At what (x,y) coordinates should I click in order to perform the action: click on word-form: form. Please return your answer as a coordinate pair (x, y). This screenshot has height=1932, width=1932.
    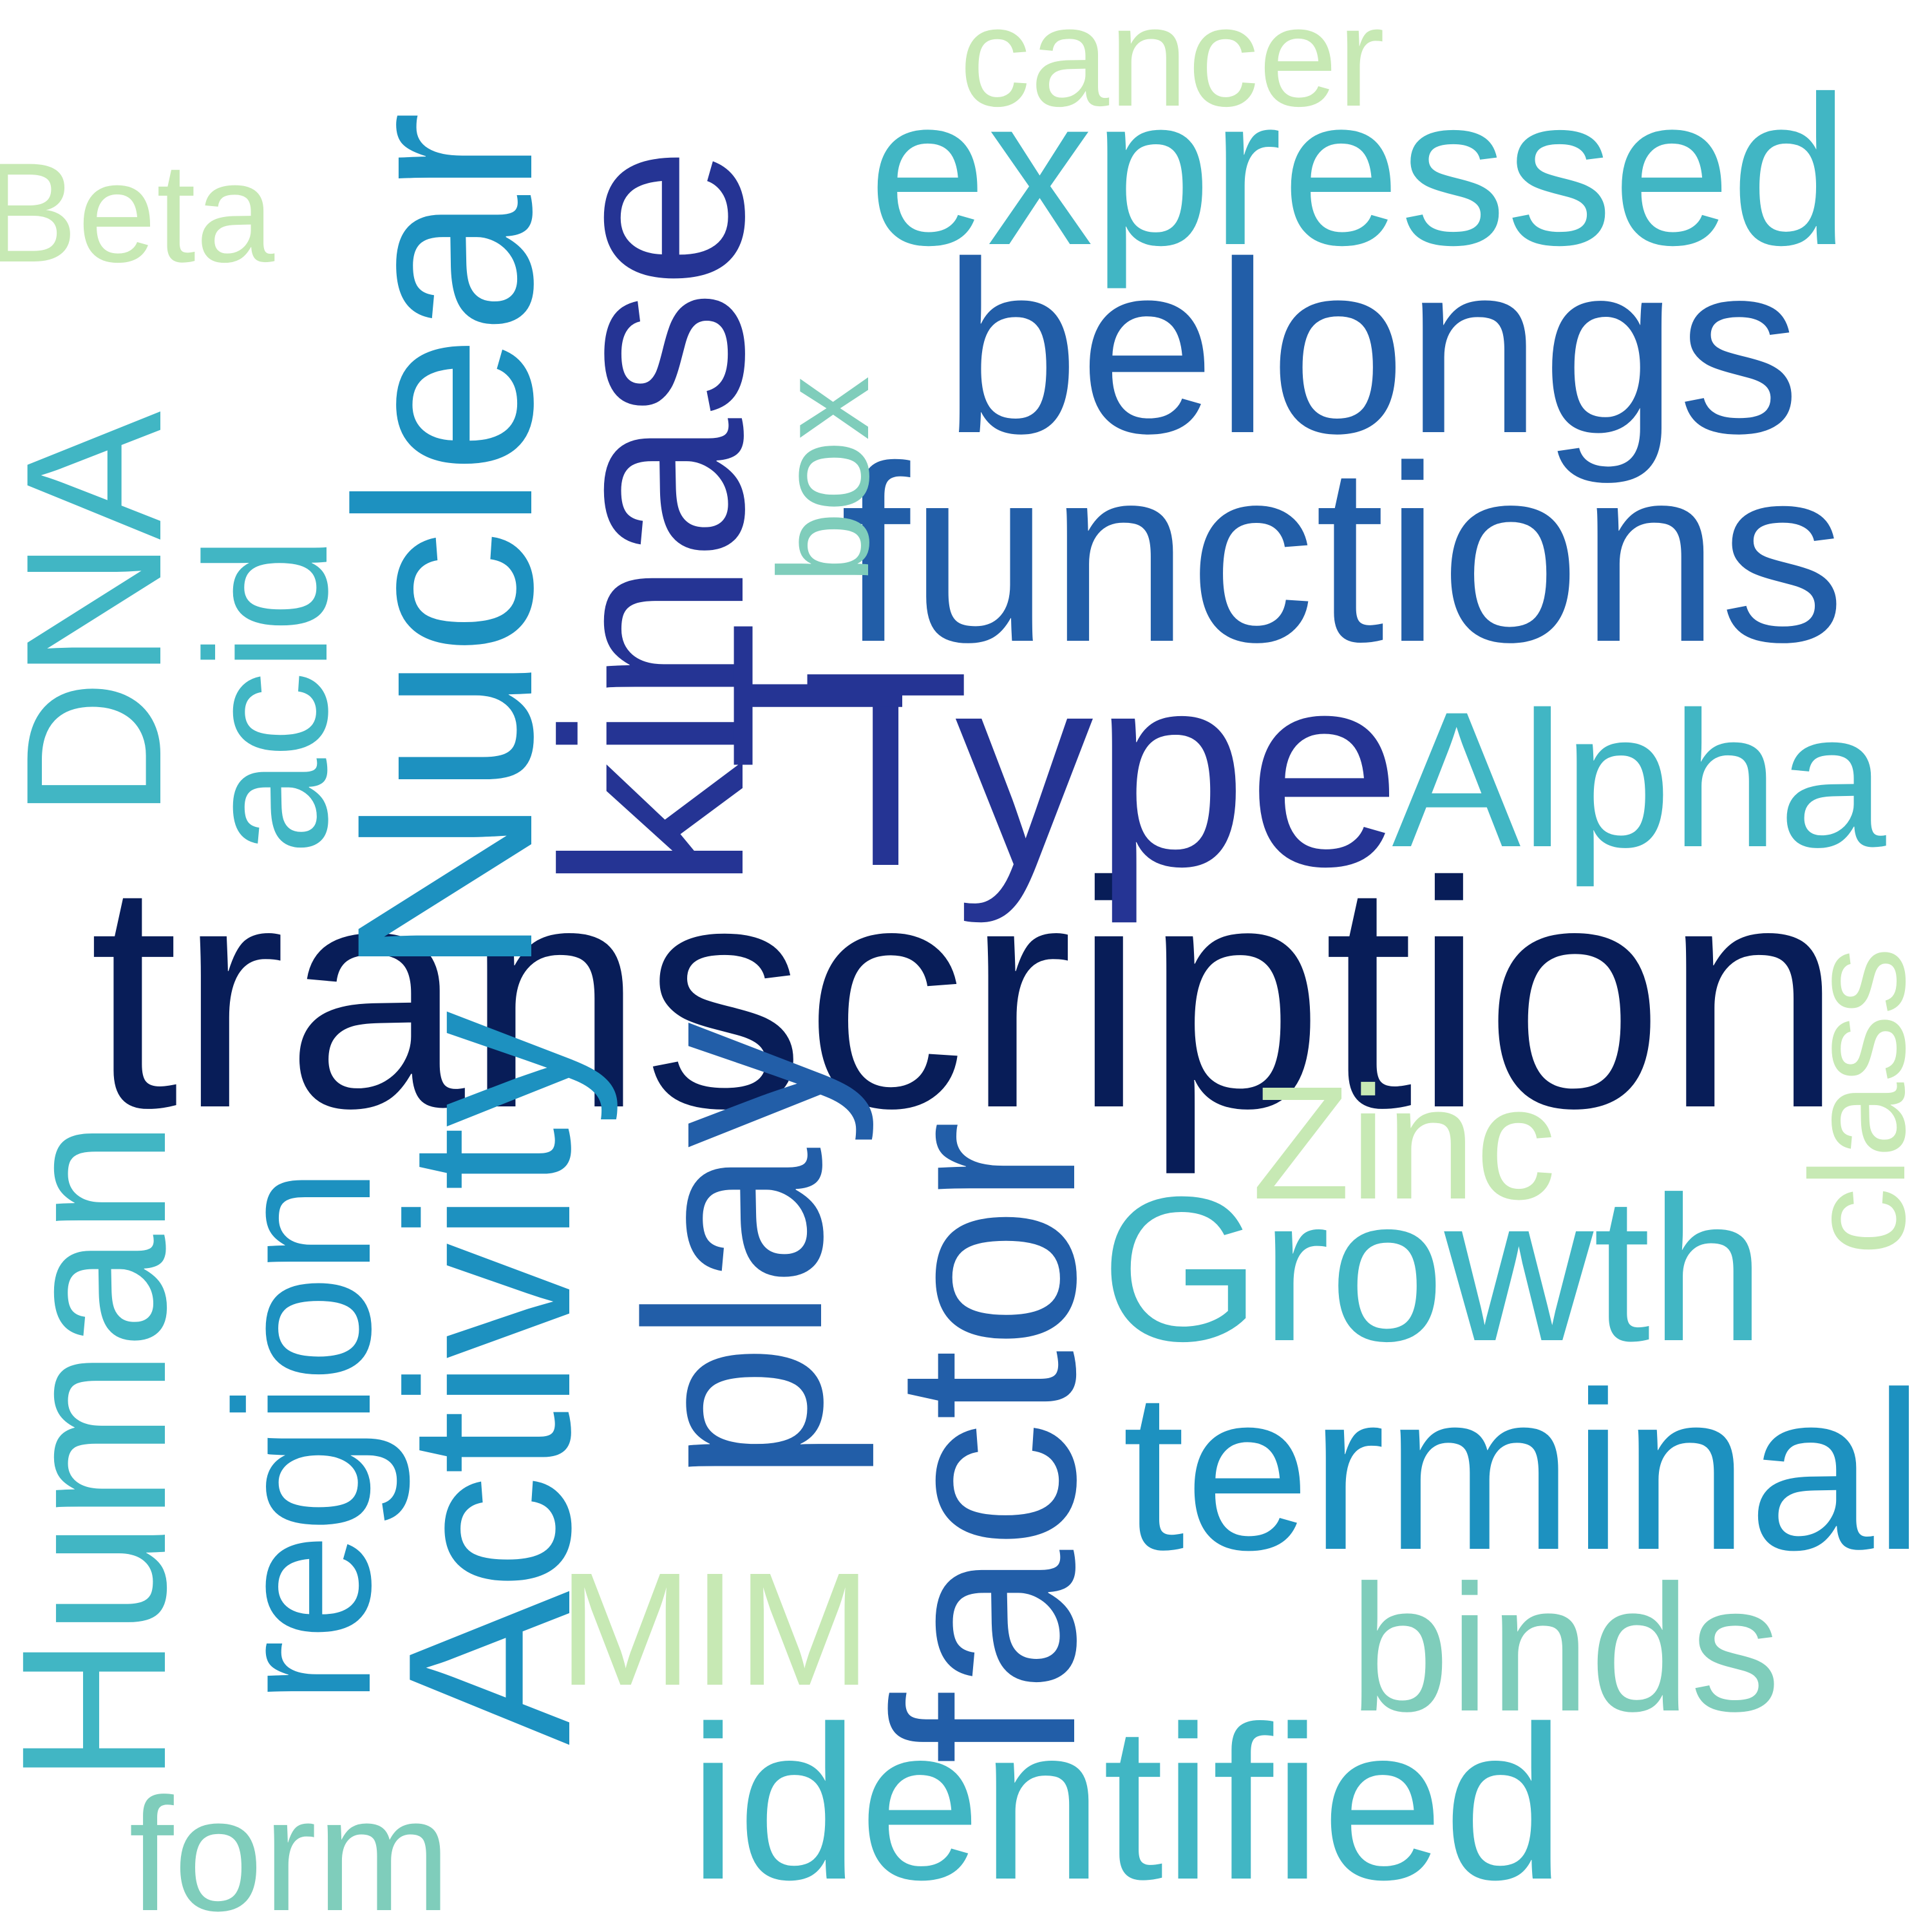
    Looking at the image, I should click on (290, 1849).